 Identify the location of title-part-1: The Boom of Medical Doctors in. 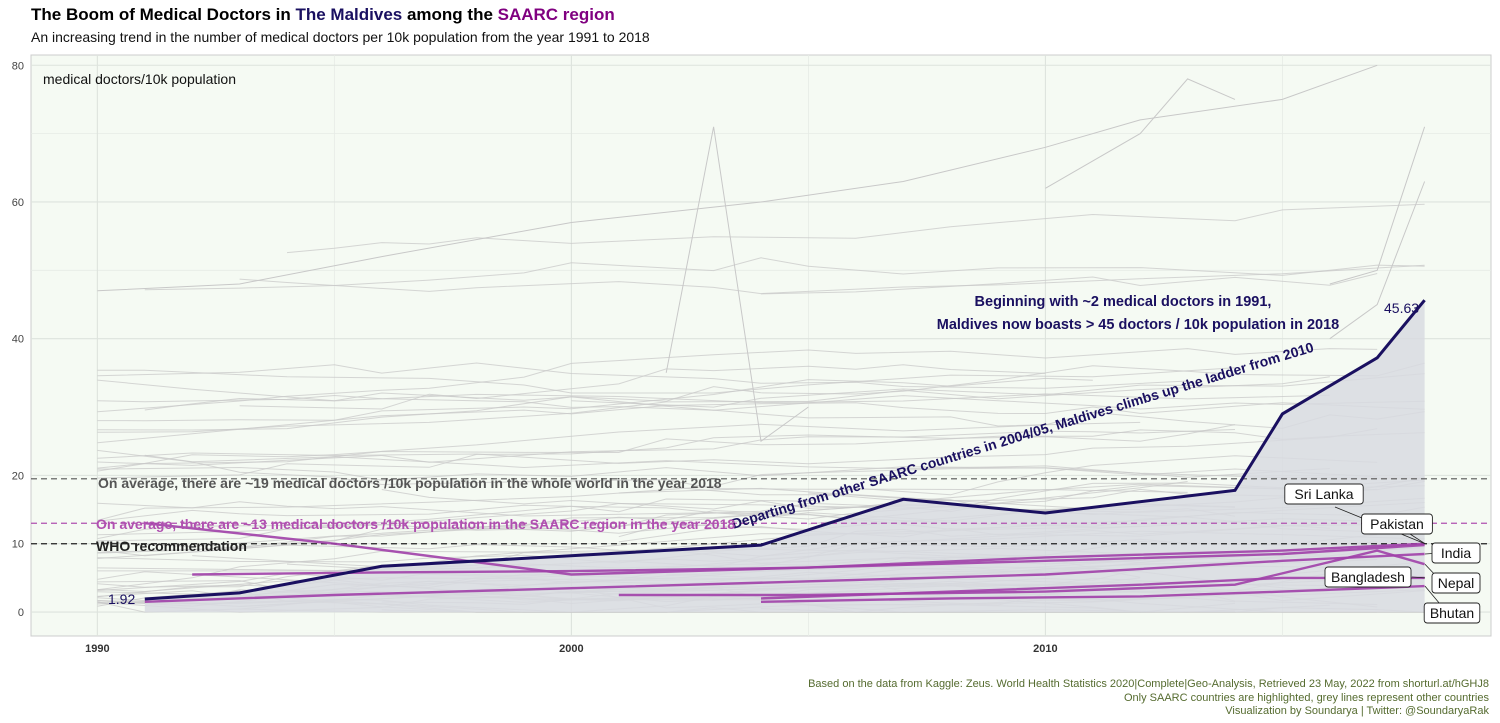
(163, 14).